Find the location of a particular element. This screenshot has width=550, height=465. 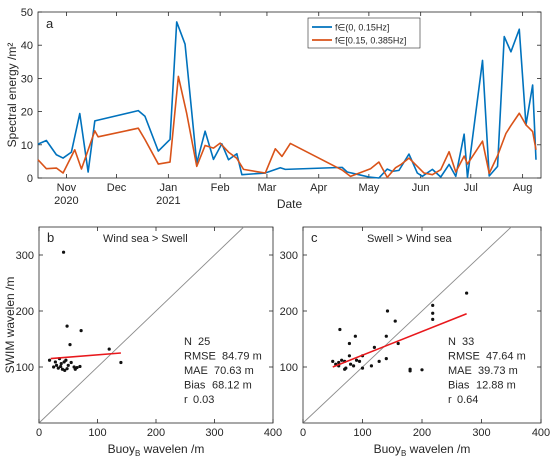

stat-value: 68.12 m is located at coordinates (232, 386).